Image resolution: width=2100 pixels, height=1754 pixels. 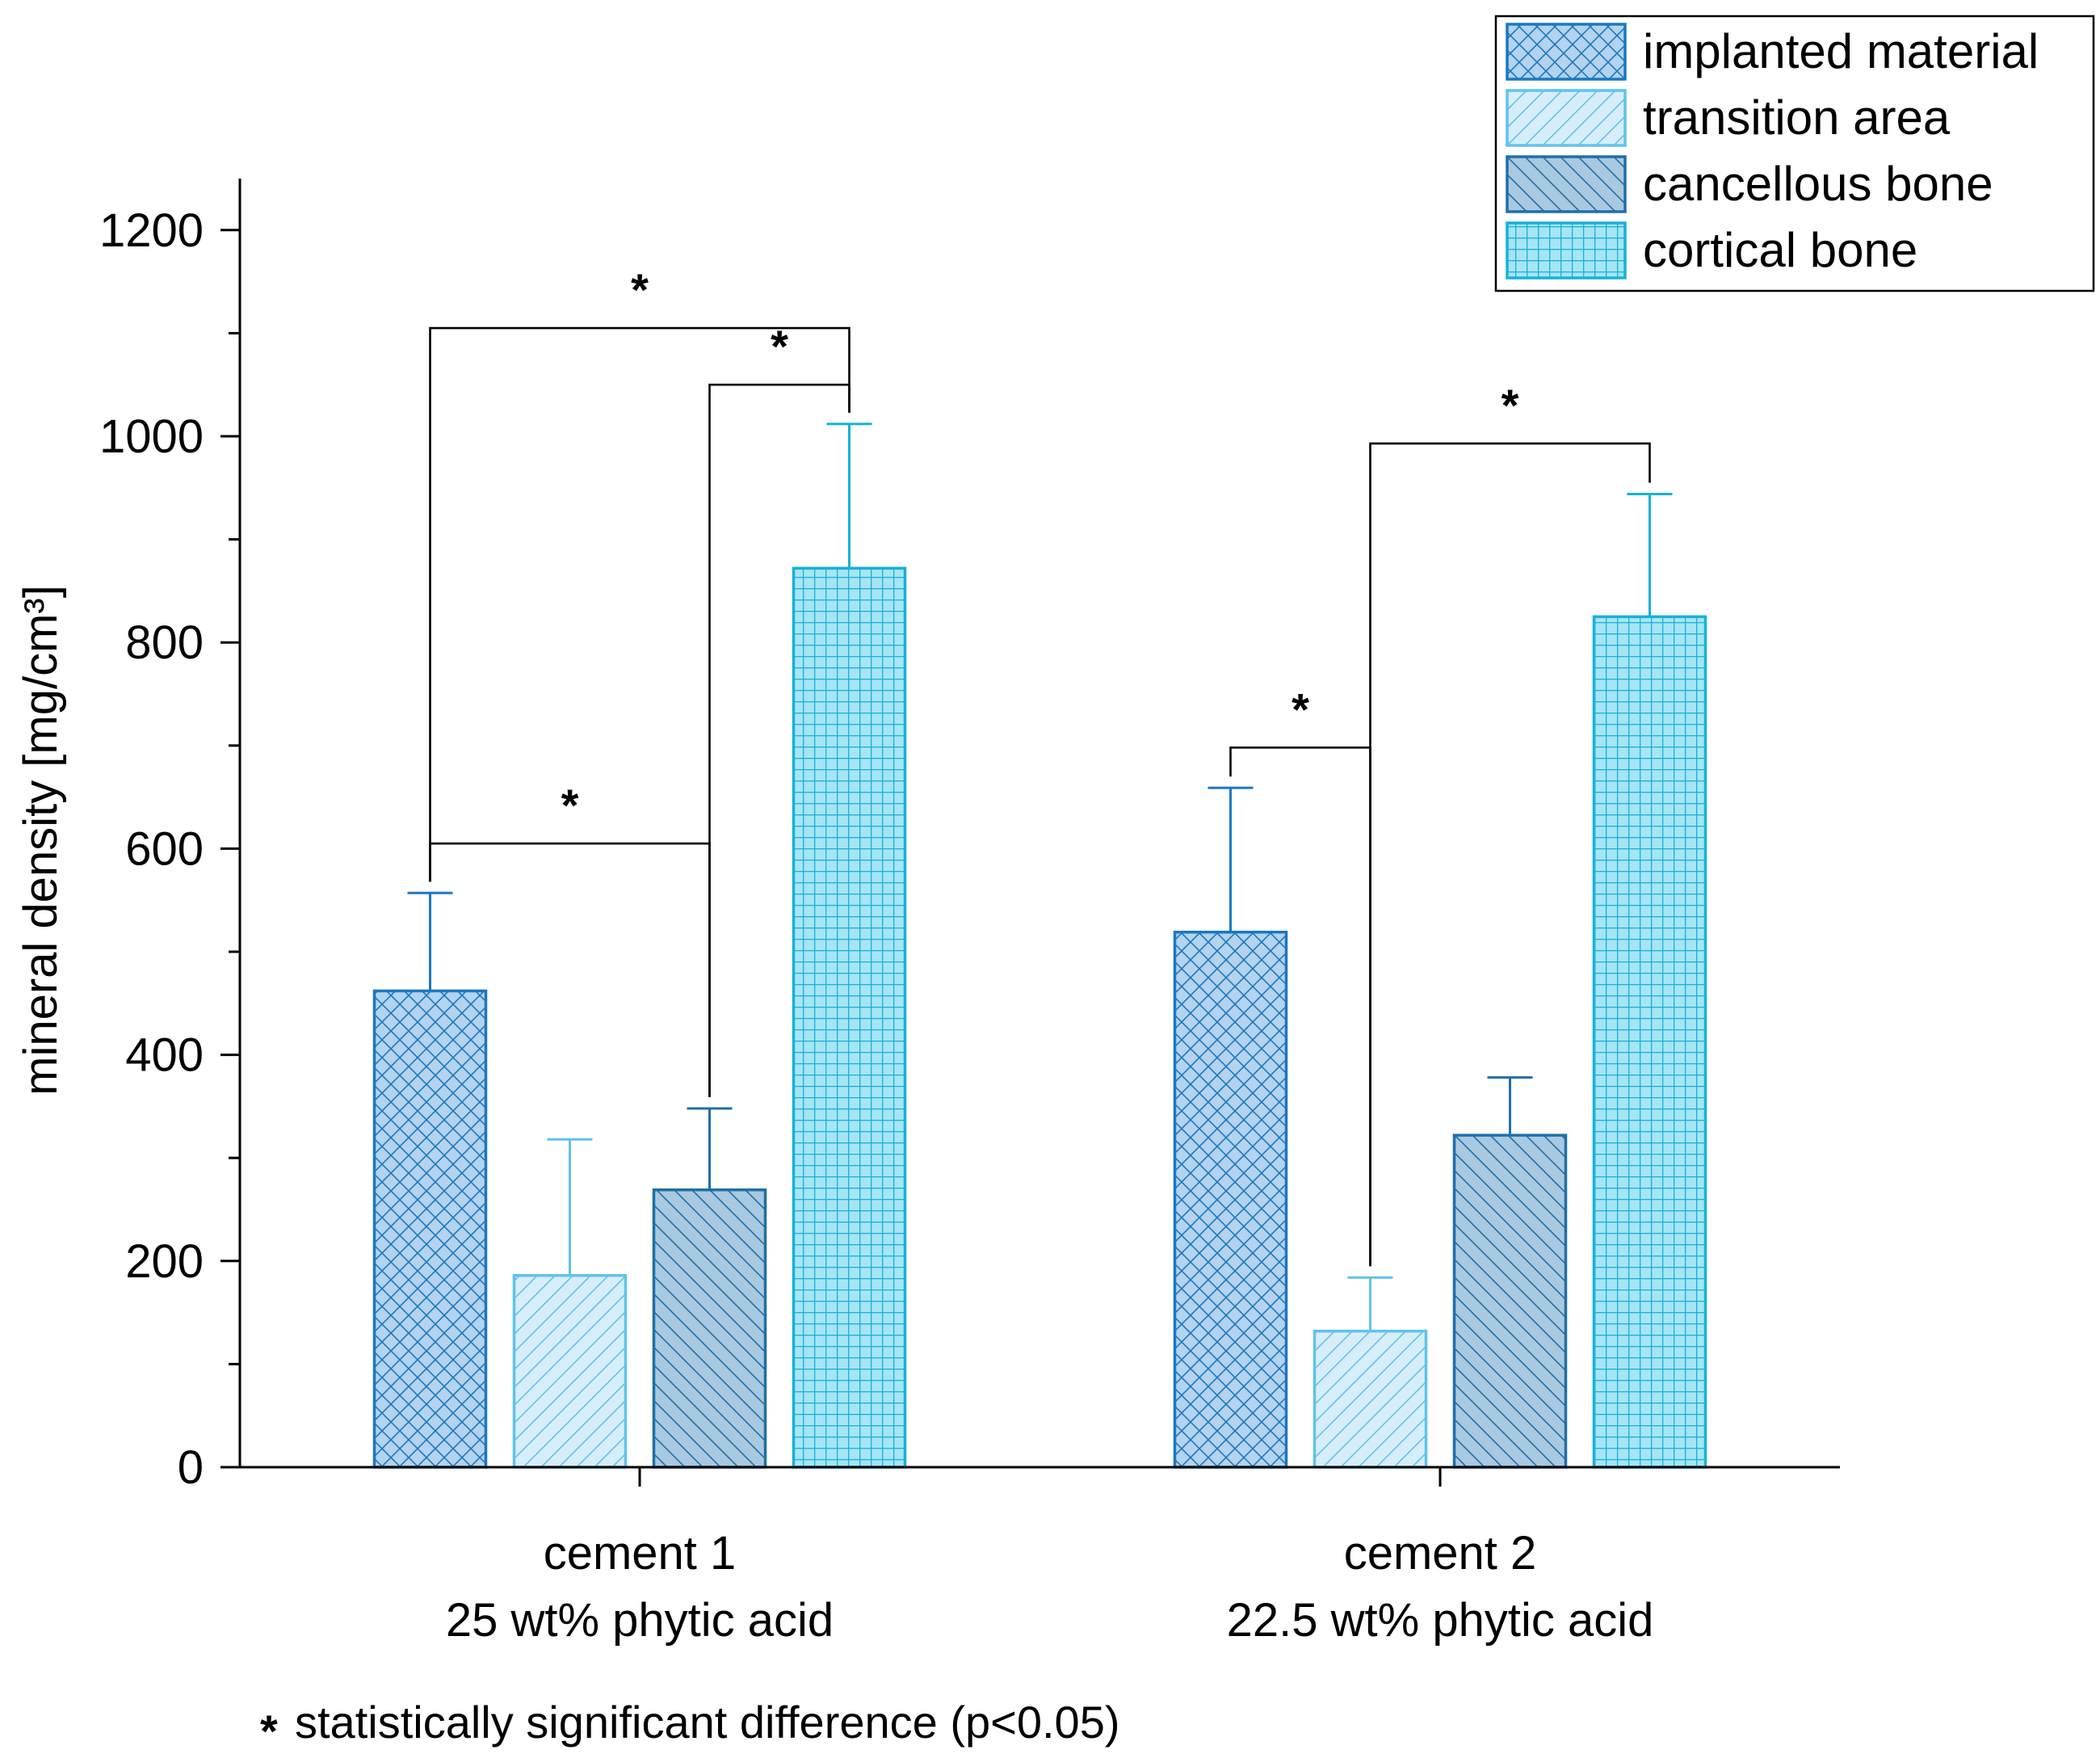 What do you see at coordinates (1841, 51) in the screenshot?
I see `legend-label: implanted material` at bounding box center [1841, 51].